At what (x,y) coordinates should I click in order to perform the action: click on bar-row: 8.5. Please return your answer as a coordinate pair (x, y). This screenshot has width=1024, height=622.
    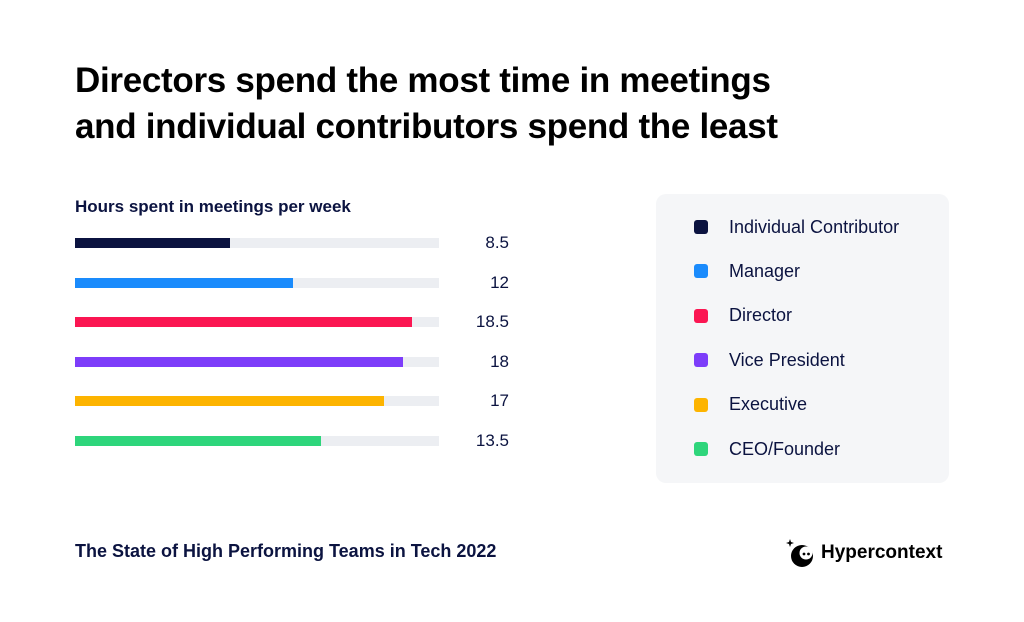
    Looking at the image, I should click on (305, 242).